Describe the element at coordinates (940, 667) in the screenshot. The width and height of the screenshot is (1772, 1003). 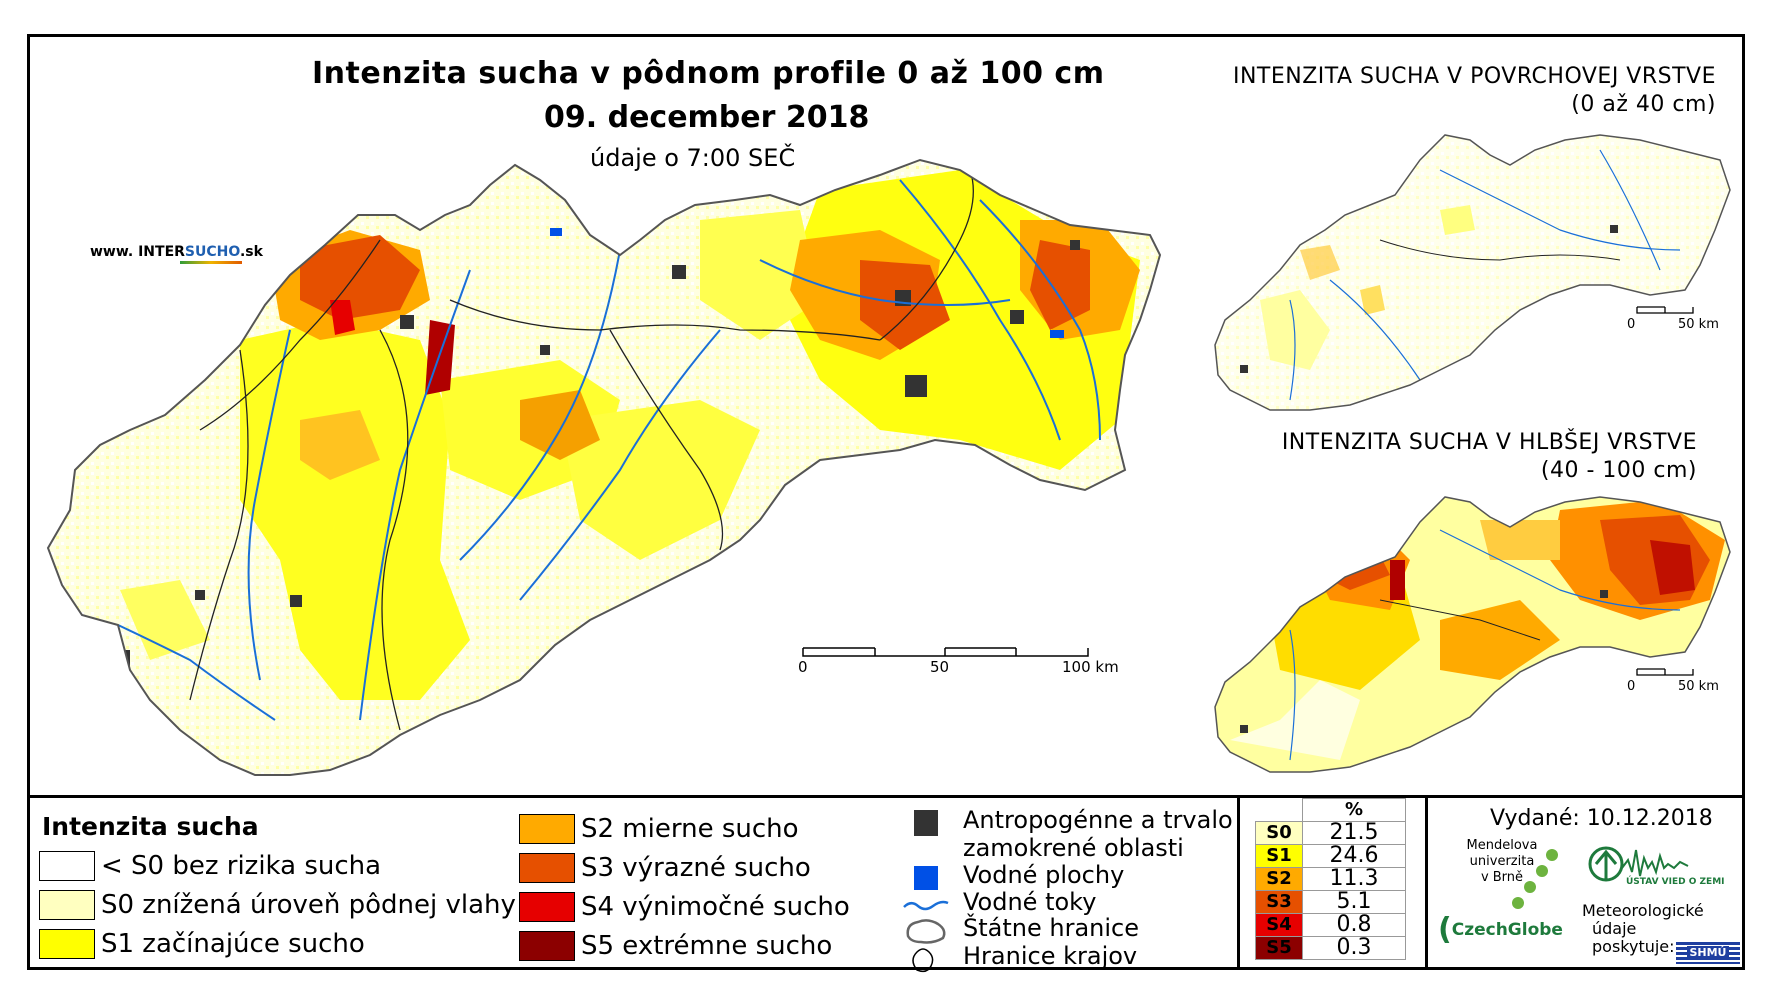
I see `scale-label-50: 50` at that location.